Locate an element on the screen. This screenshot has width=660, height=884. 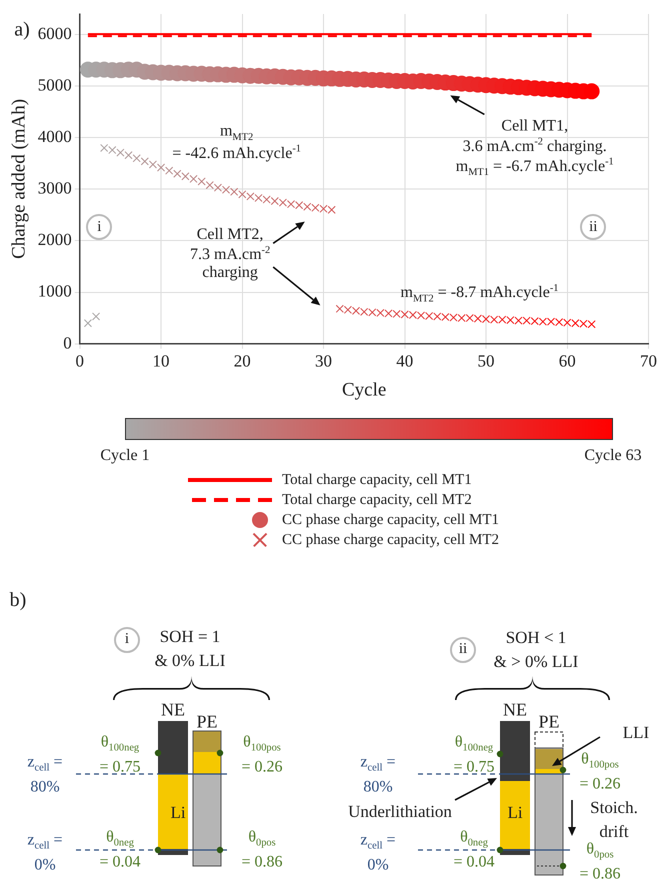
text: ii is located at coordinates (463, 650).